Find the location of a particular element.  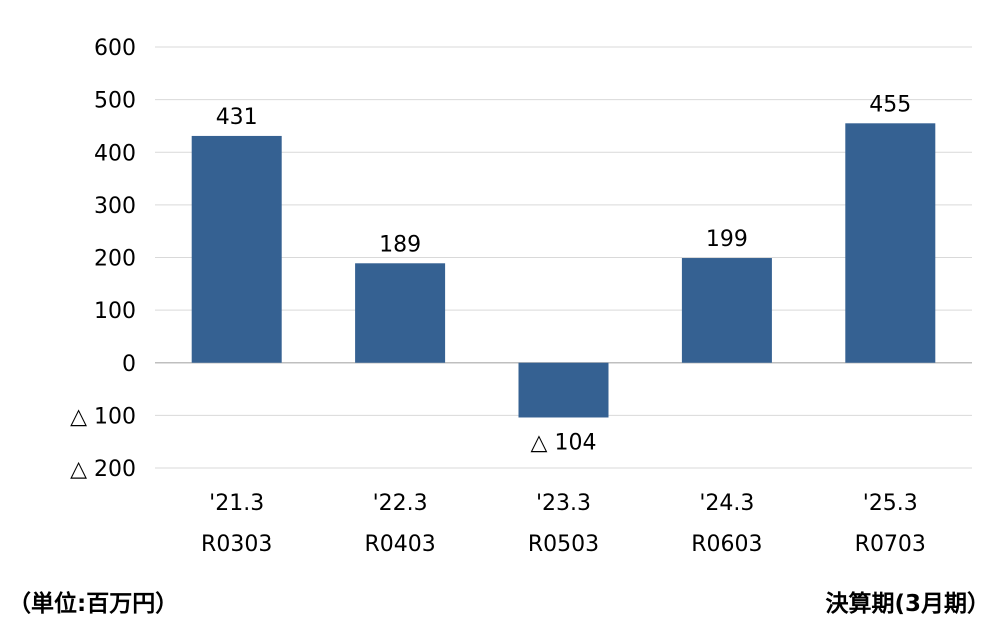

y-tick-label: 300 is located at coordinates (115, 206).